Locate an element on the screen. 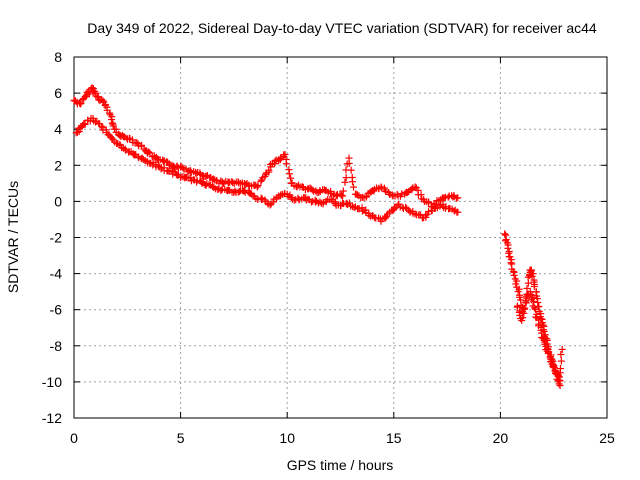 The width and height of the screenshot is (640, 480). y-tick-label: -2 is located at coordinates (56, 238).